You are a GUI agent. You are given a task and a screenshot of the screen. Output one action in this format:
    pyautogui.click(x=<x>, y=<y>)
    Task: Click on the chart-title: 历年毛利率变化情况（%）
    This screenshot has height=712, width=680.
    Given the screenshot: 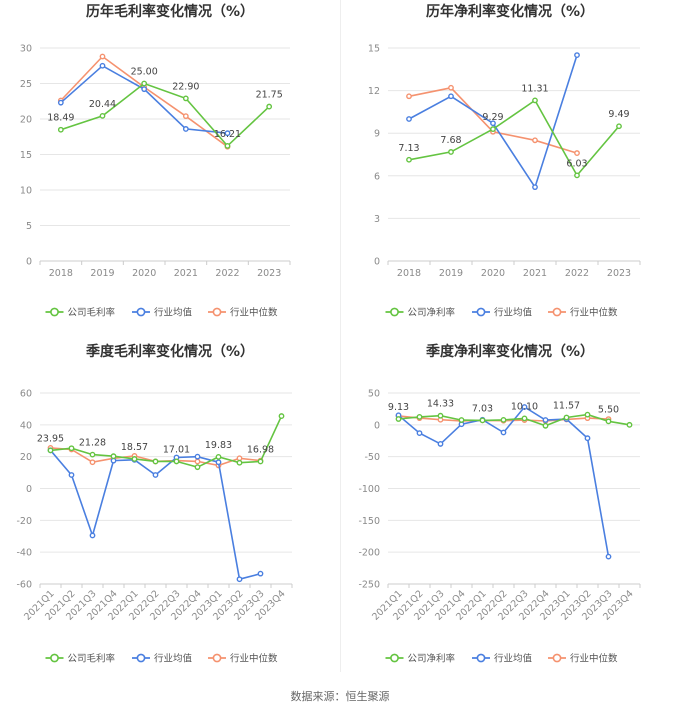 What is the action you would take?
    pyautogui.click(x=170, y=11)
    